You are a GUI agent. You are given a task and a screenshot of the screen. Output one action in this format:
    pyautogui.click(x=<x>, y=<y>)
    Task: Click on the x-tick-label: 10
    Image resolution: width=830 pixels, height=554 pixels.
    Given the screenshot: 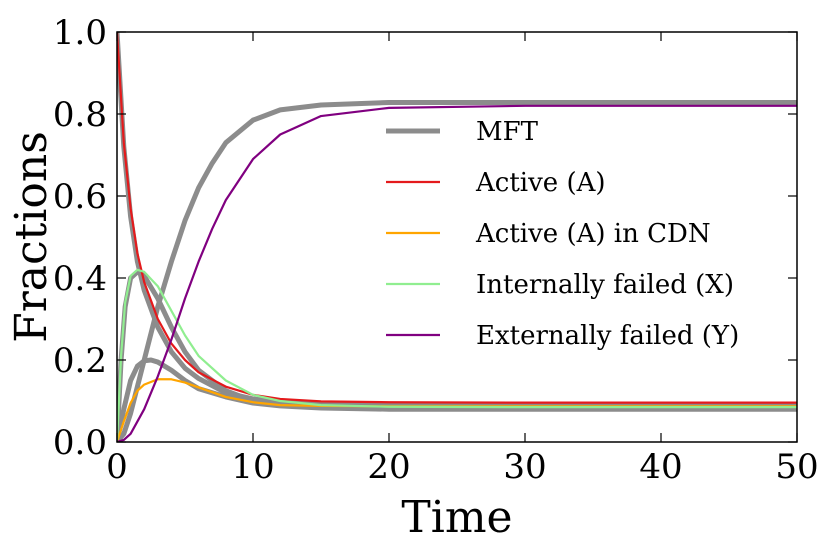 What is the action you would take?
    pyautogui.click(x=252, y=467)
    